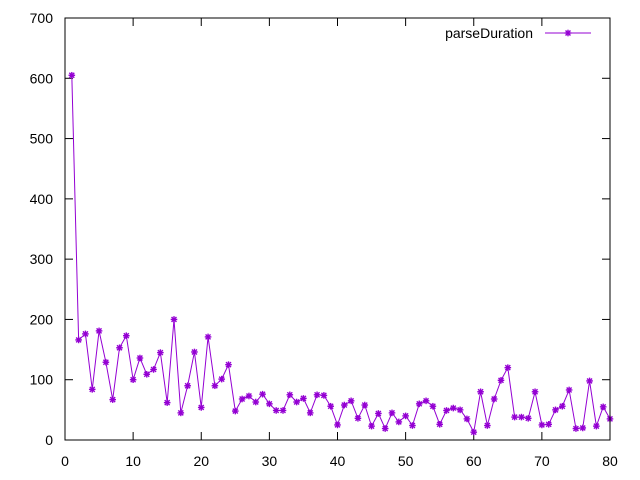 This screenshot has height=480, width=640. What do you see at coordinates (42, 78) in the screenshot?
I see `y-tick-label: 600` at bounding box center [42, 78].